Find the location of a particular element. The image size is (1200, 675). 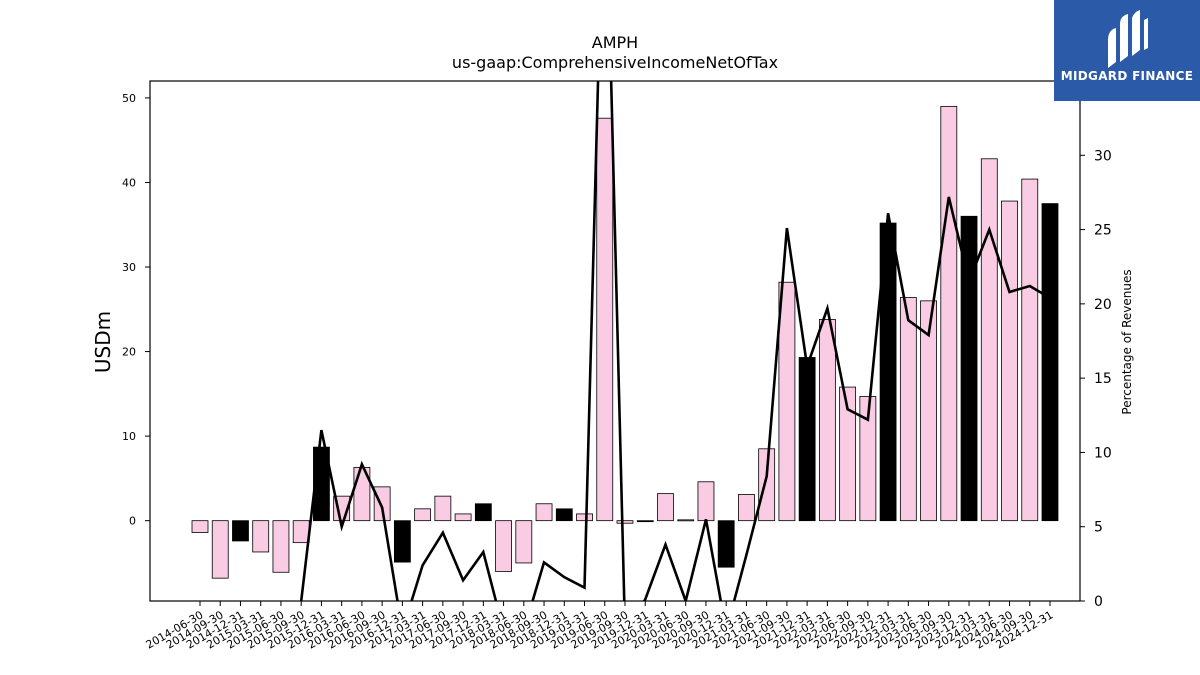

y-tick-label: 10 is located at coordinates (129, 436).